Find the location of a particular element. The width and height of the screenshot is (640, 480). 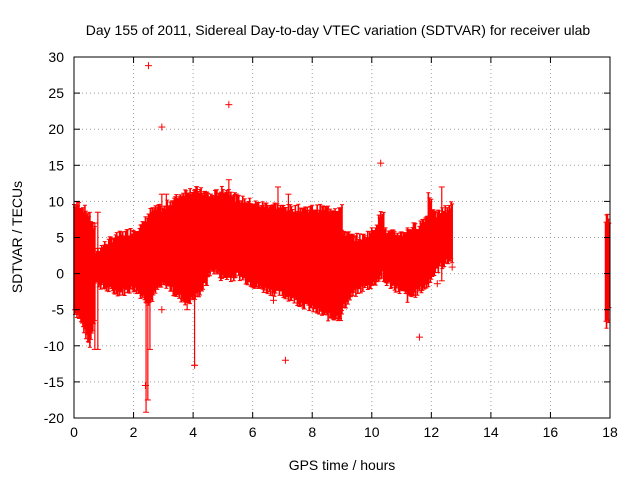

x-axis-label: GPS time / hours is located at coordinates (342, 465).